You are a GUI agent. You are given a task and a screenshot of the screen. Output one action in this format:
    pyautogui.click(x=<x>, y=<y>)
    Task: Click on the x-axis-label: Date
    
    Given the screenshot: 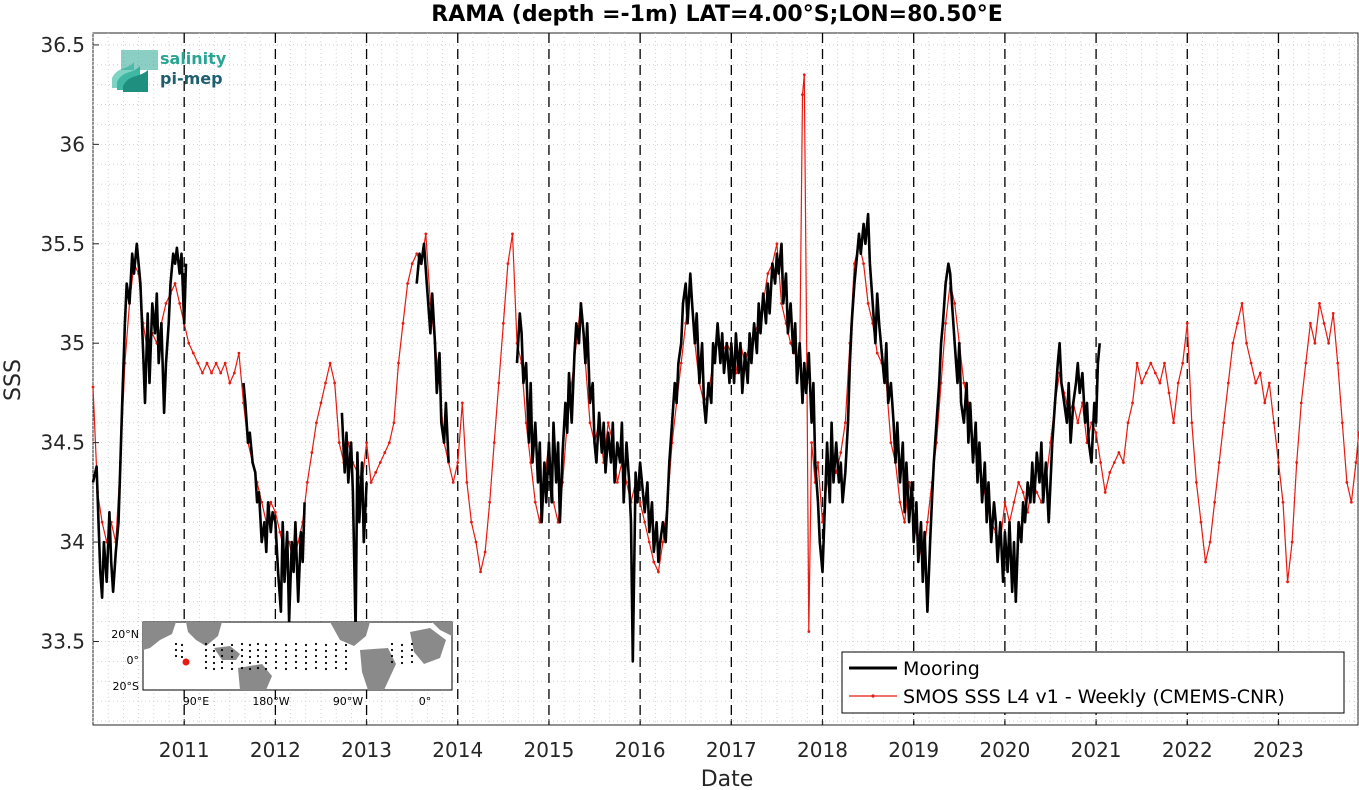 What is the action you would take?
    pyautogui.click(x=727, y=778)
    